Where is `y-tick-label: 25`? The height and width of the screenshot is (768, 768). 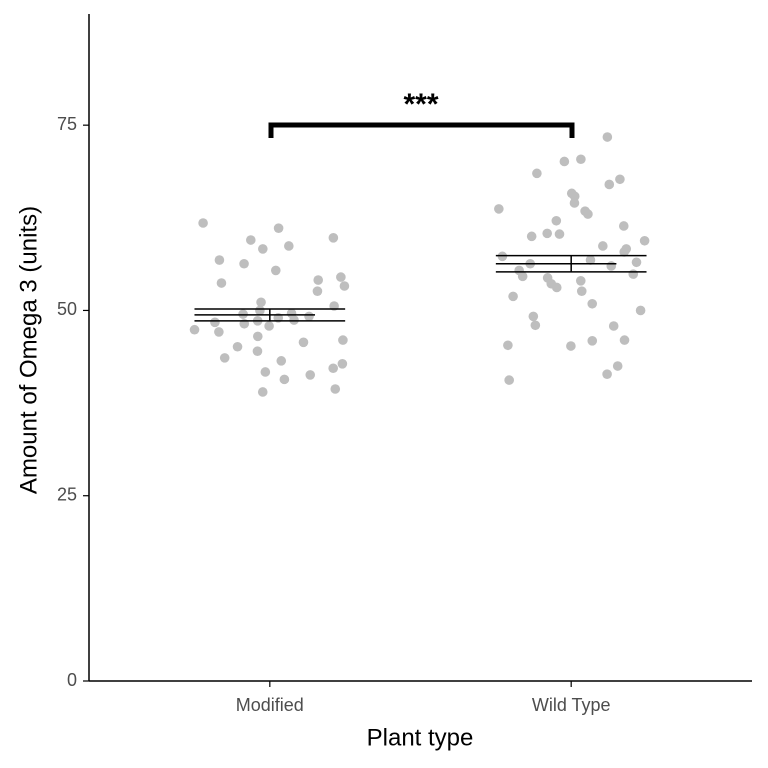
y-tick-label: 25 is located at coordinates (67, 494).